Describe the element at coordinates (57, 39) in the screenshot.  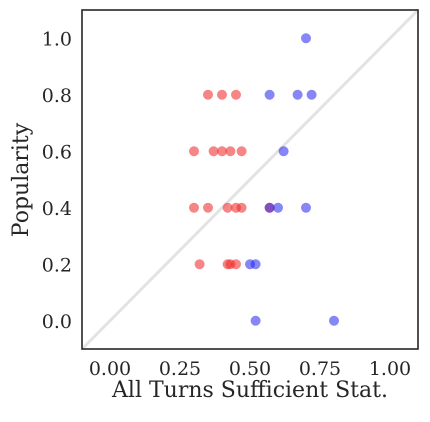
I see `y-tick-label: 1.0` at that location.